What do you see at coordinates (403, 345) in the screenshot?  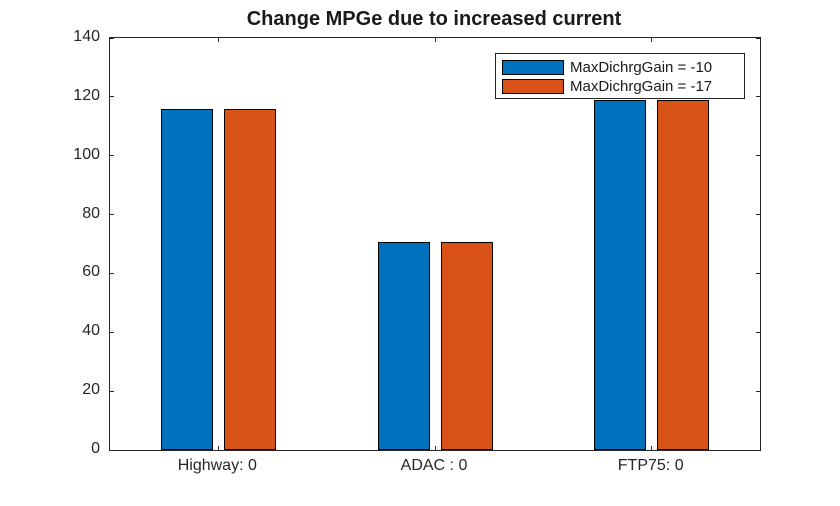 I see `bar-adac-series1` at bounding box center [403, 345].